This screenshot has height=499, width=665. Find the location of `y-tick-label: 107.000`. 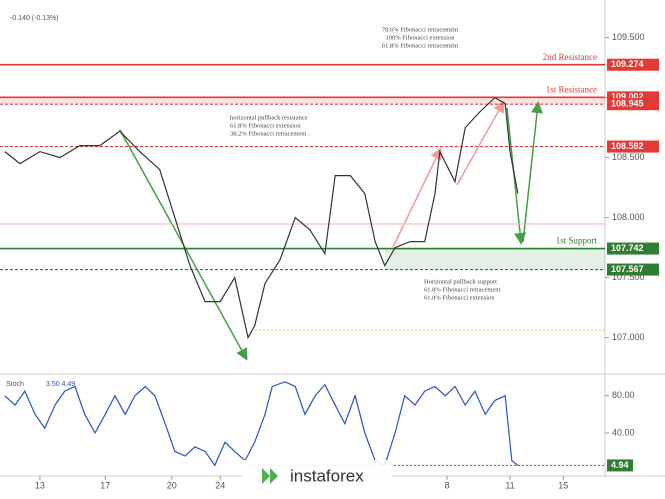

y-tick-label: 107.000 is located at coordinates (628, 337).